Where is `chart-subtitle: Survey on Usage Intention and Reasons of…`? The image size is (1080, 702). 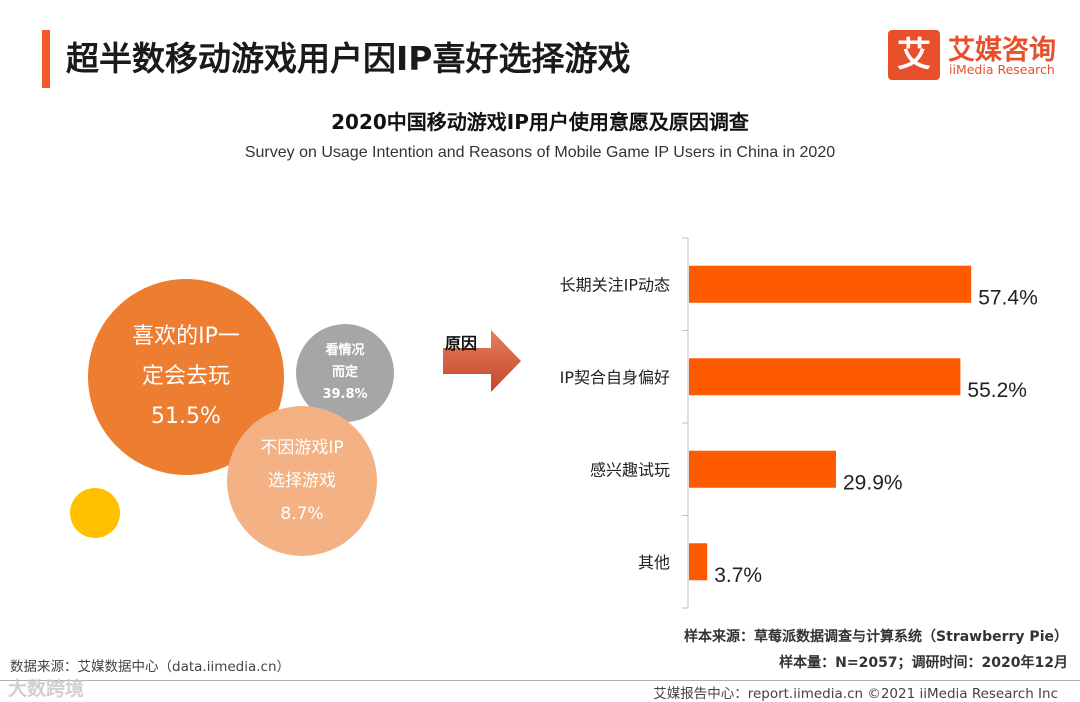
chart-subtitle: Survey on Usage Intention and Reasons of… is located at coordinates (540, 152).